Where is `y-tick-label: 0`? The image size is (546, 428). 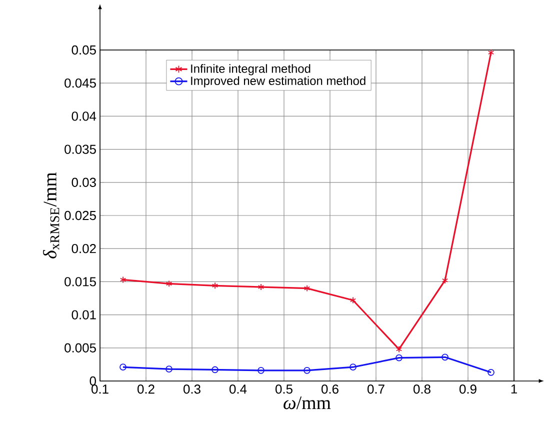 y-tick-label: 0 is located at coordinates (93, 381).